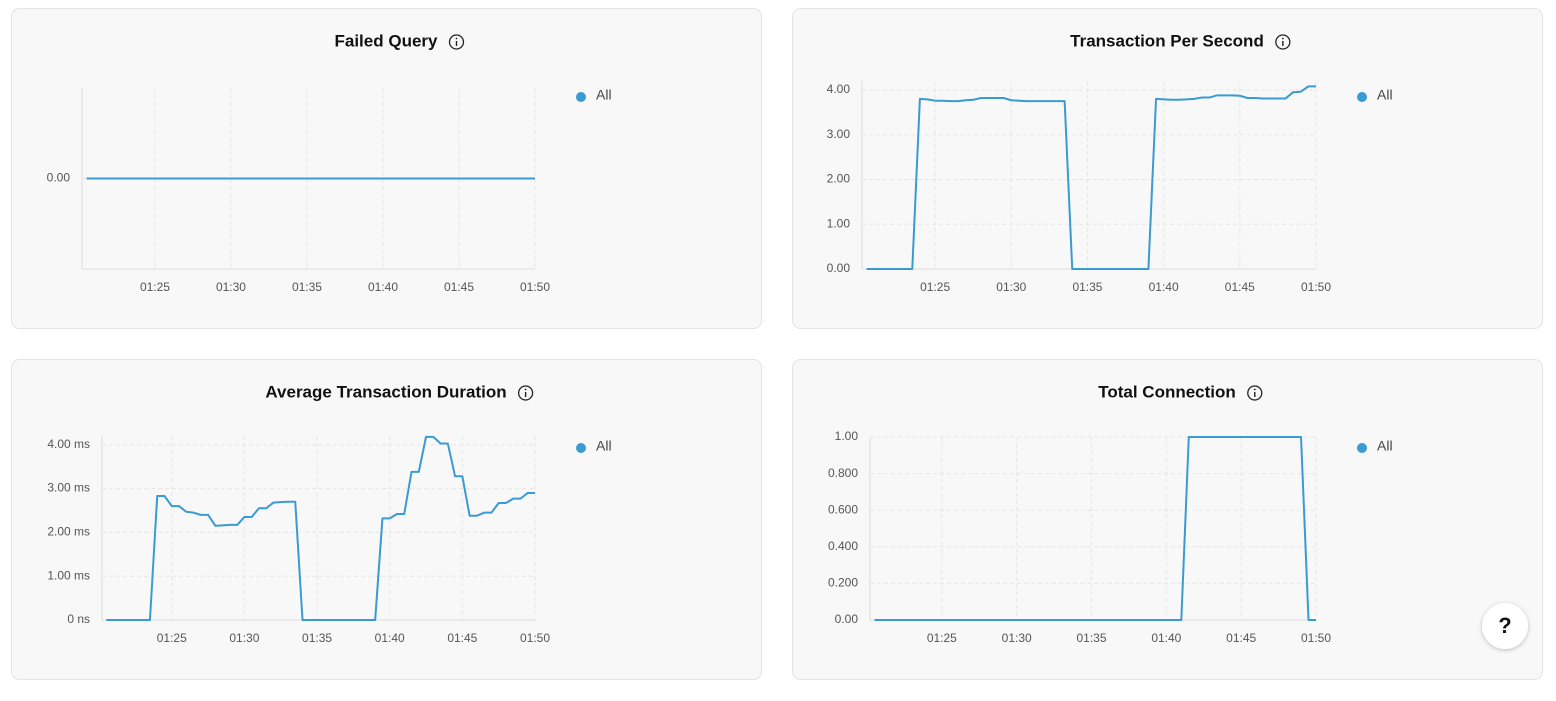  What do you see at coordinates (385, 391) in the screenshot?
I see `chart-title: Average Transaction Duration` at bounding box center [385, 391].